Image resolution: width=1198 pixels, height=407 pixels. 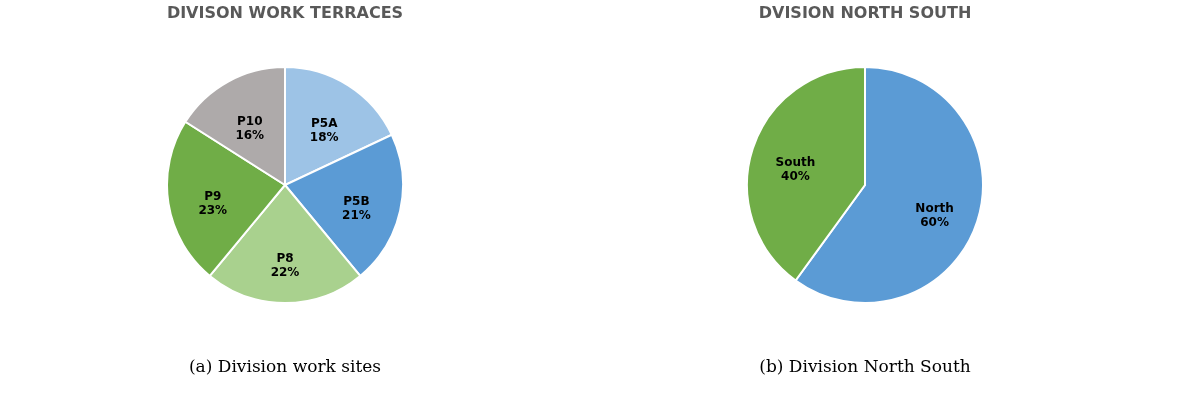 I want to click on chart-title: DIVISON WORK TERRACES, so click(x=285, y=12).